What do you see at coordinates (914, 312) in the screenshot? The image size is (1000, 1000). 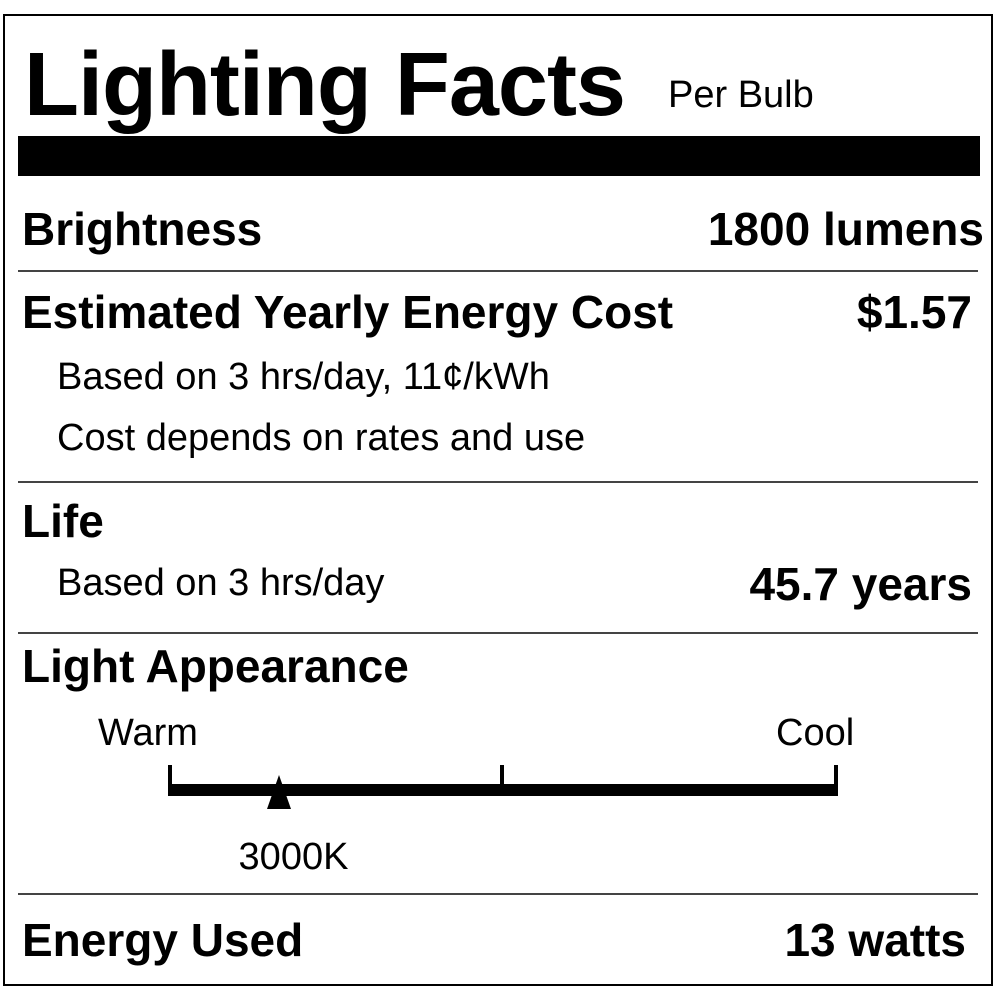 I see `energy-cost-value: $1.57` at bounding box center [914, 312].